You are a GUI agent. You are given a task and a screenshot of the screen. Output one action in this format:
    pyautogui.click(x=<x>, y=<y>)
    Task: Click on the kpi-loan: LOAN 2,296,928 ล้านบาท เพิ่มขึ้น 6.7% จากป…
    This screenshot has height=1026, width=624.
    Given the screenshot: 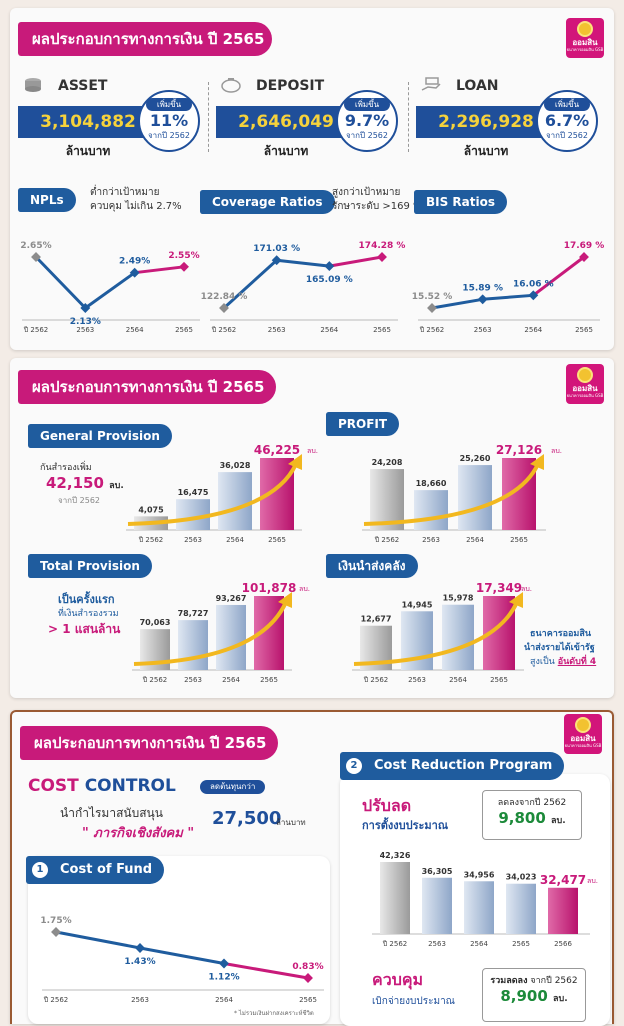 What is the action you would take?
    pyautogui.click(x=509, y=117)
    